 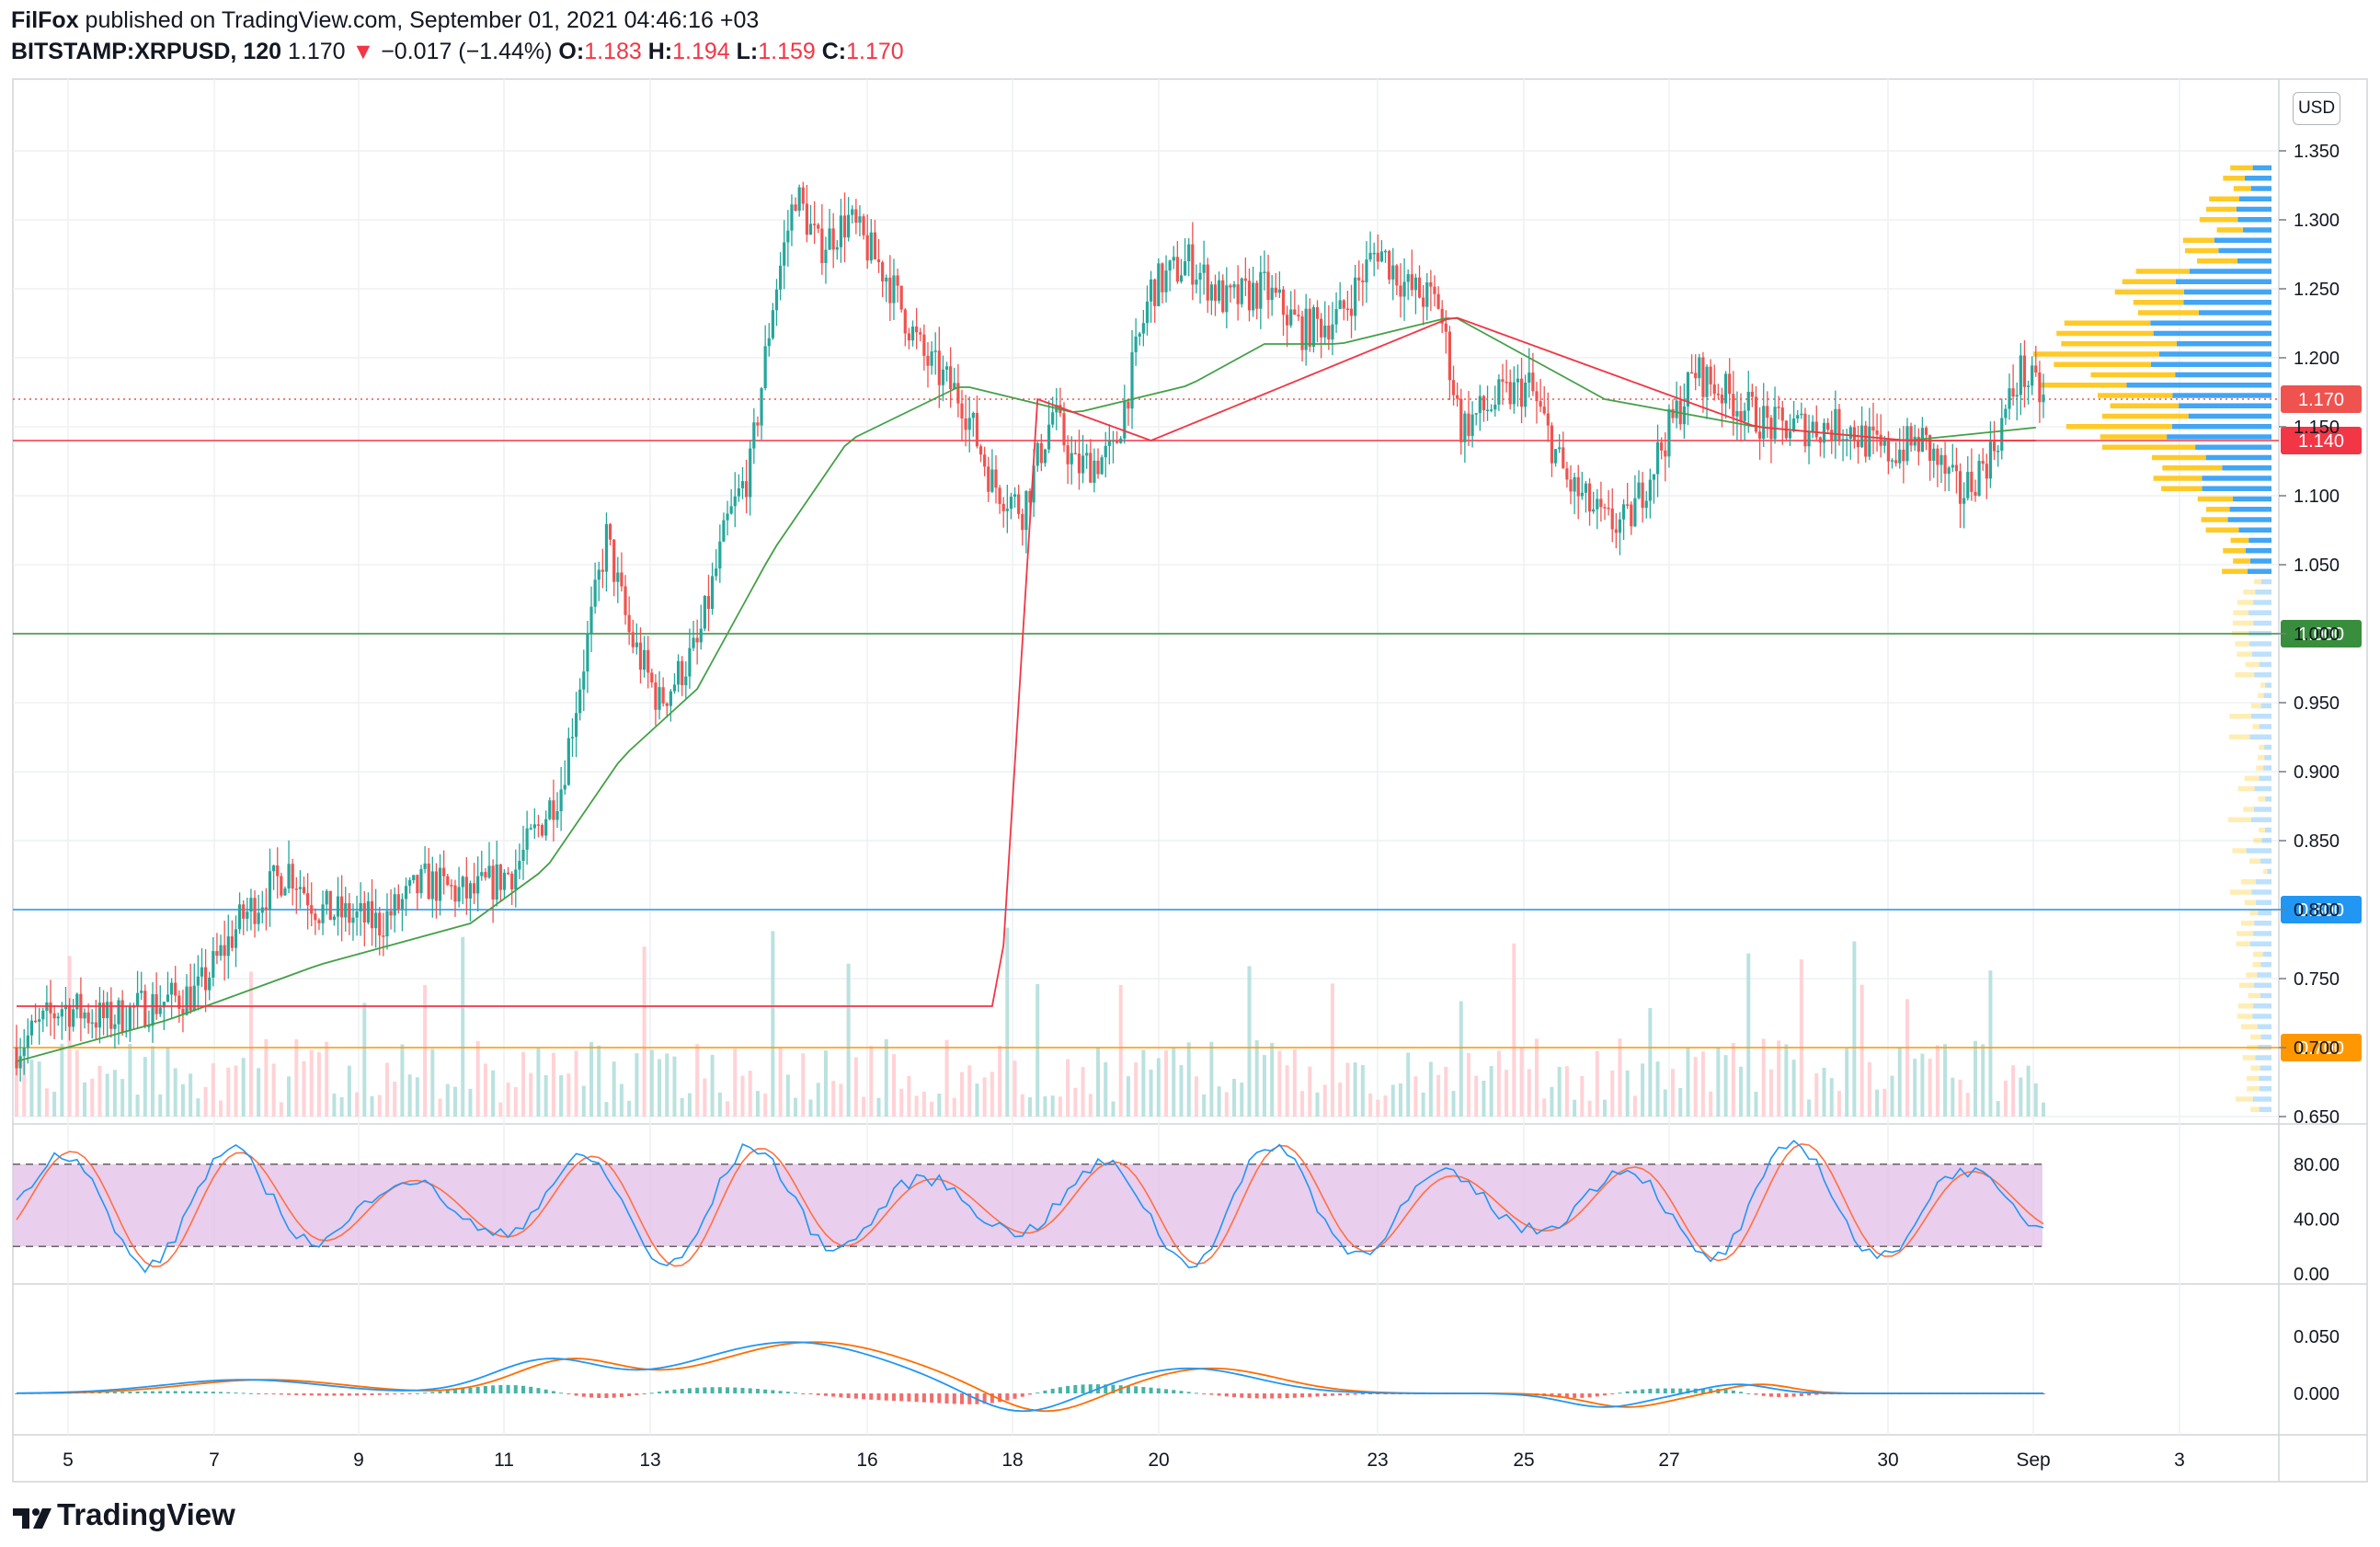 I want to click on price-tick-label: 1.250, so click(x=2317, y=290).